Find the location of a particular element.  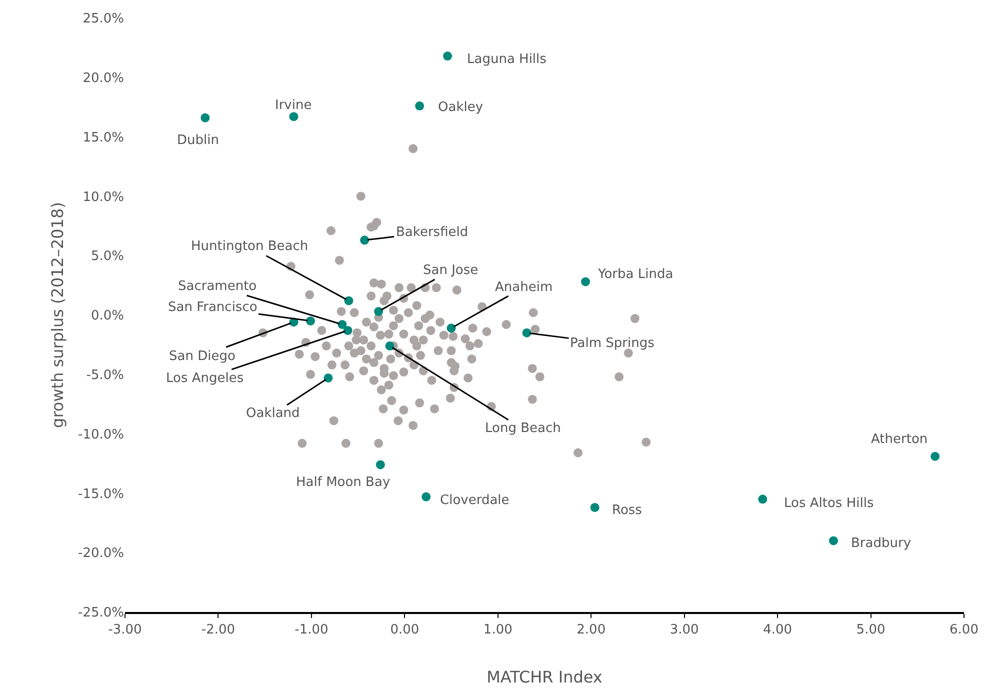

y-tick-label: 20.0% is located at coordinates (103, 78).